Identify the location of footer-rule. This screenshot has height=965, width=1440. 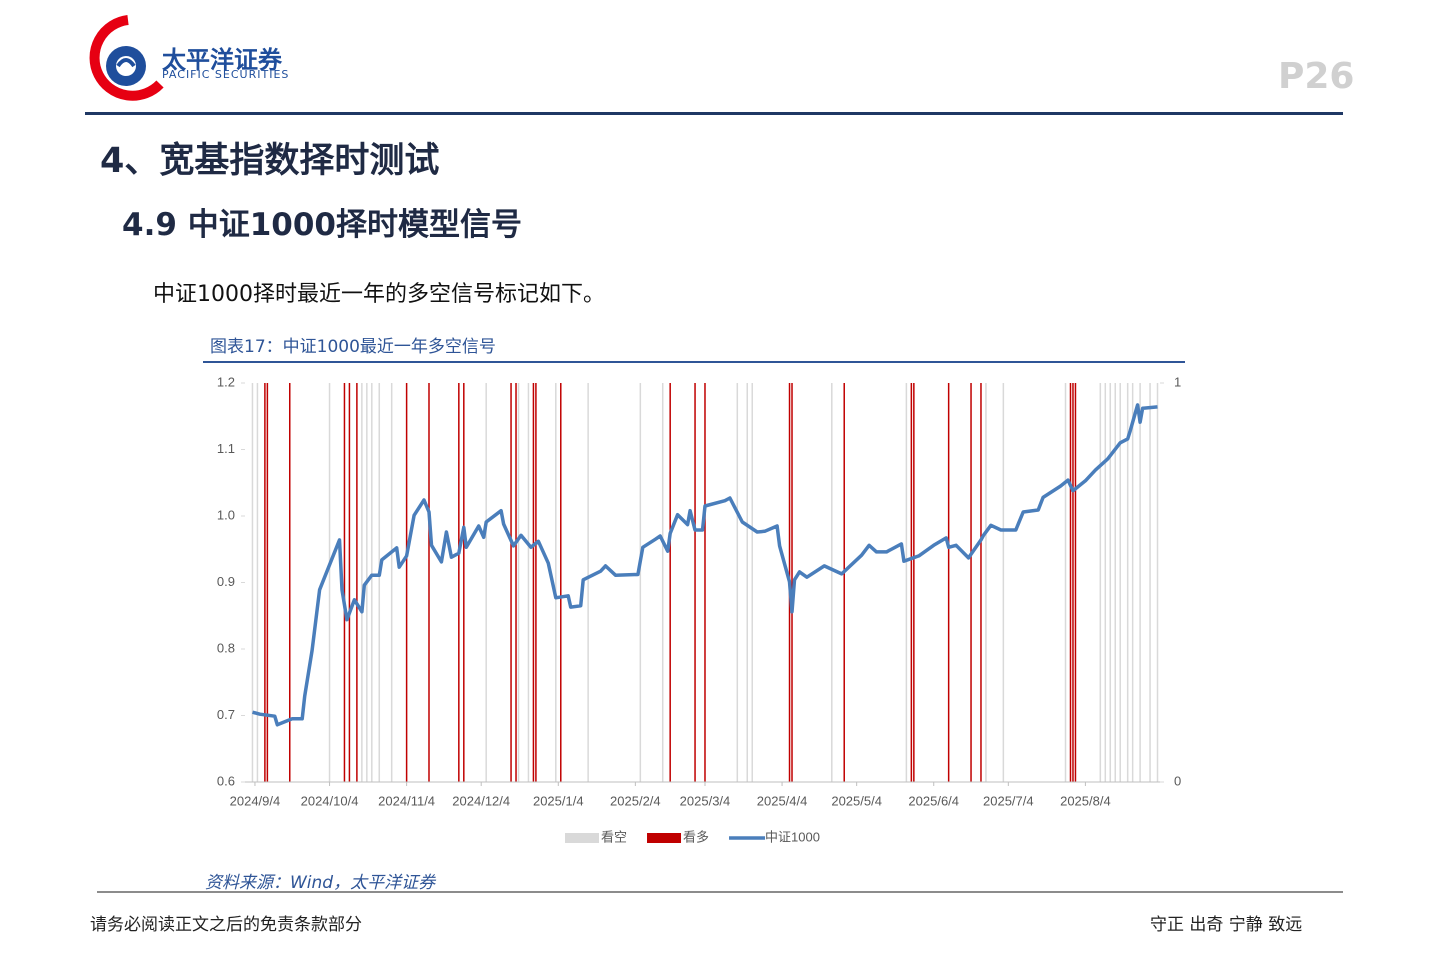
(720, 892).